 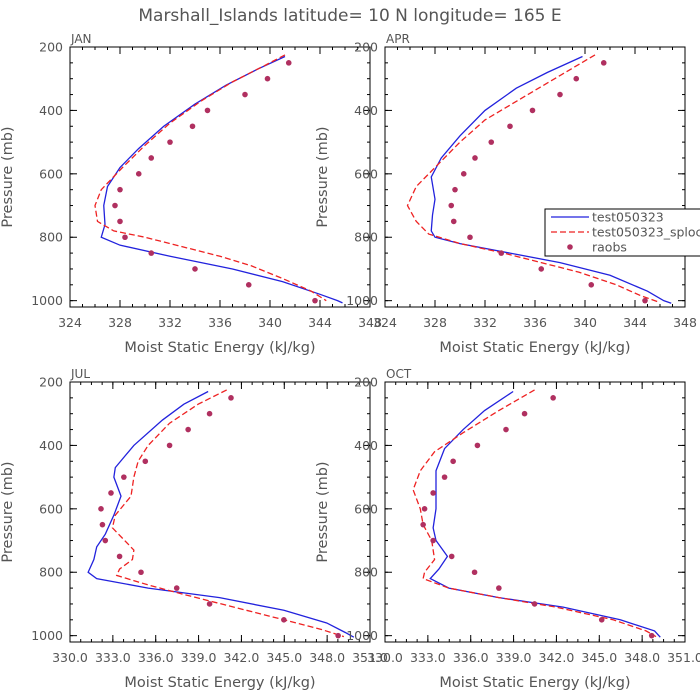 What do you see at coordinates (683, 657) in the screenshot?
I see `x-tick-label: 351.0` at bounding box center [683, 657].